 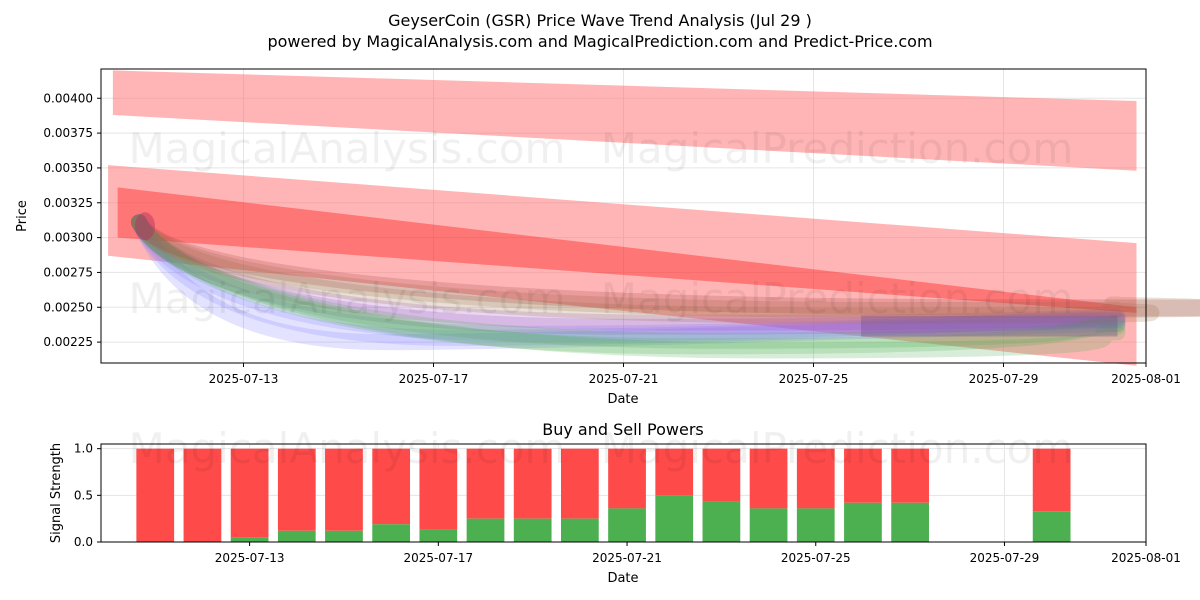 I want to click on price-wave-end-band, so click(x=989, y=326).